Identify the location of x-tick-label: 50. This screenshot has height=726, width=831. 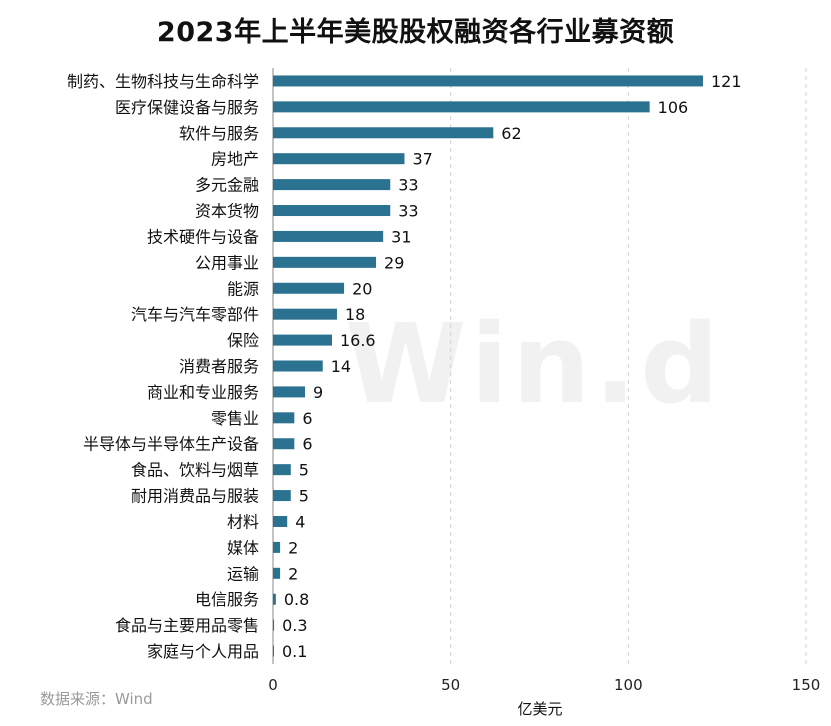
(450, 685).